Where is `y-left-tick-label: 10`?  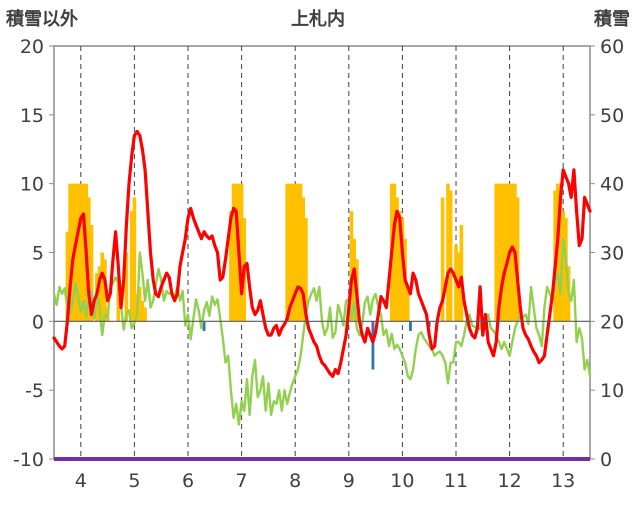 y-left-tick-label: 10 is located at coordinates (32, 185).